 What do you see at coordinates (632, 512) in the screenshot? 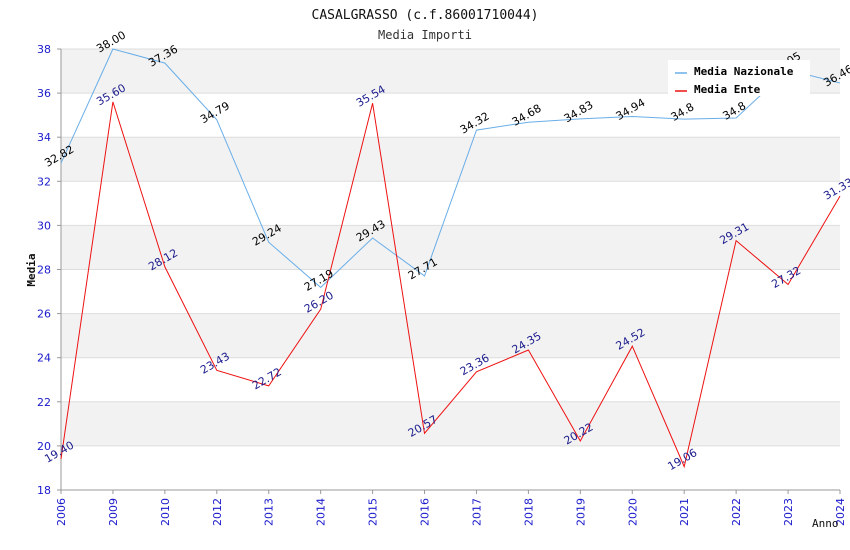
I see `x-tick-label: 2020` at bounding box center [632, 512].